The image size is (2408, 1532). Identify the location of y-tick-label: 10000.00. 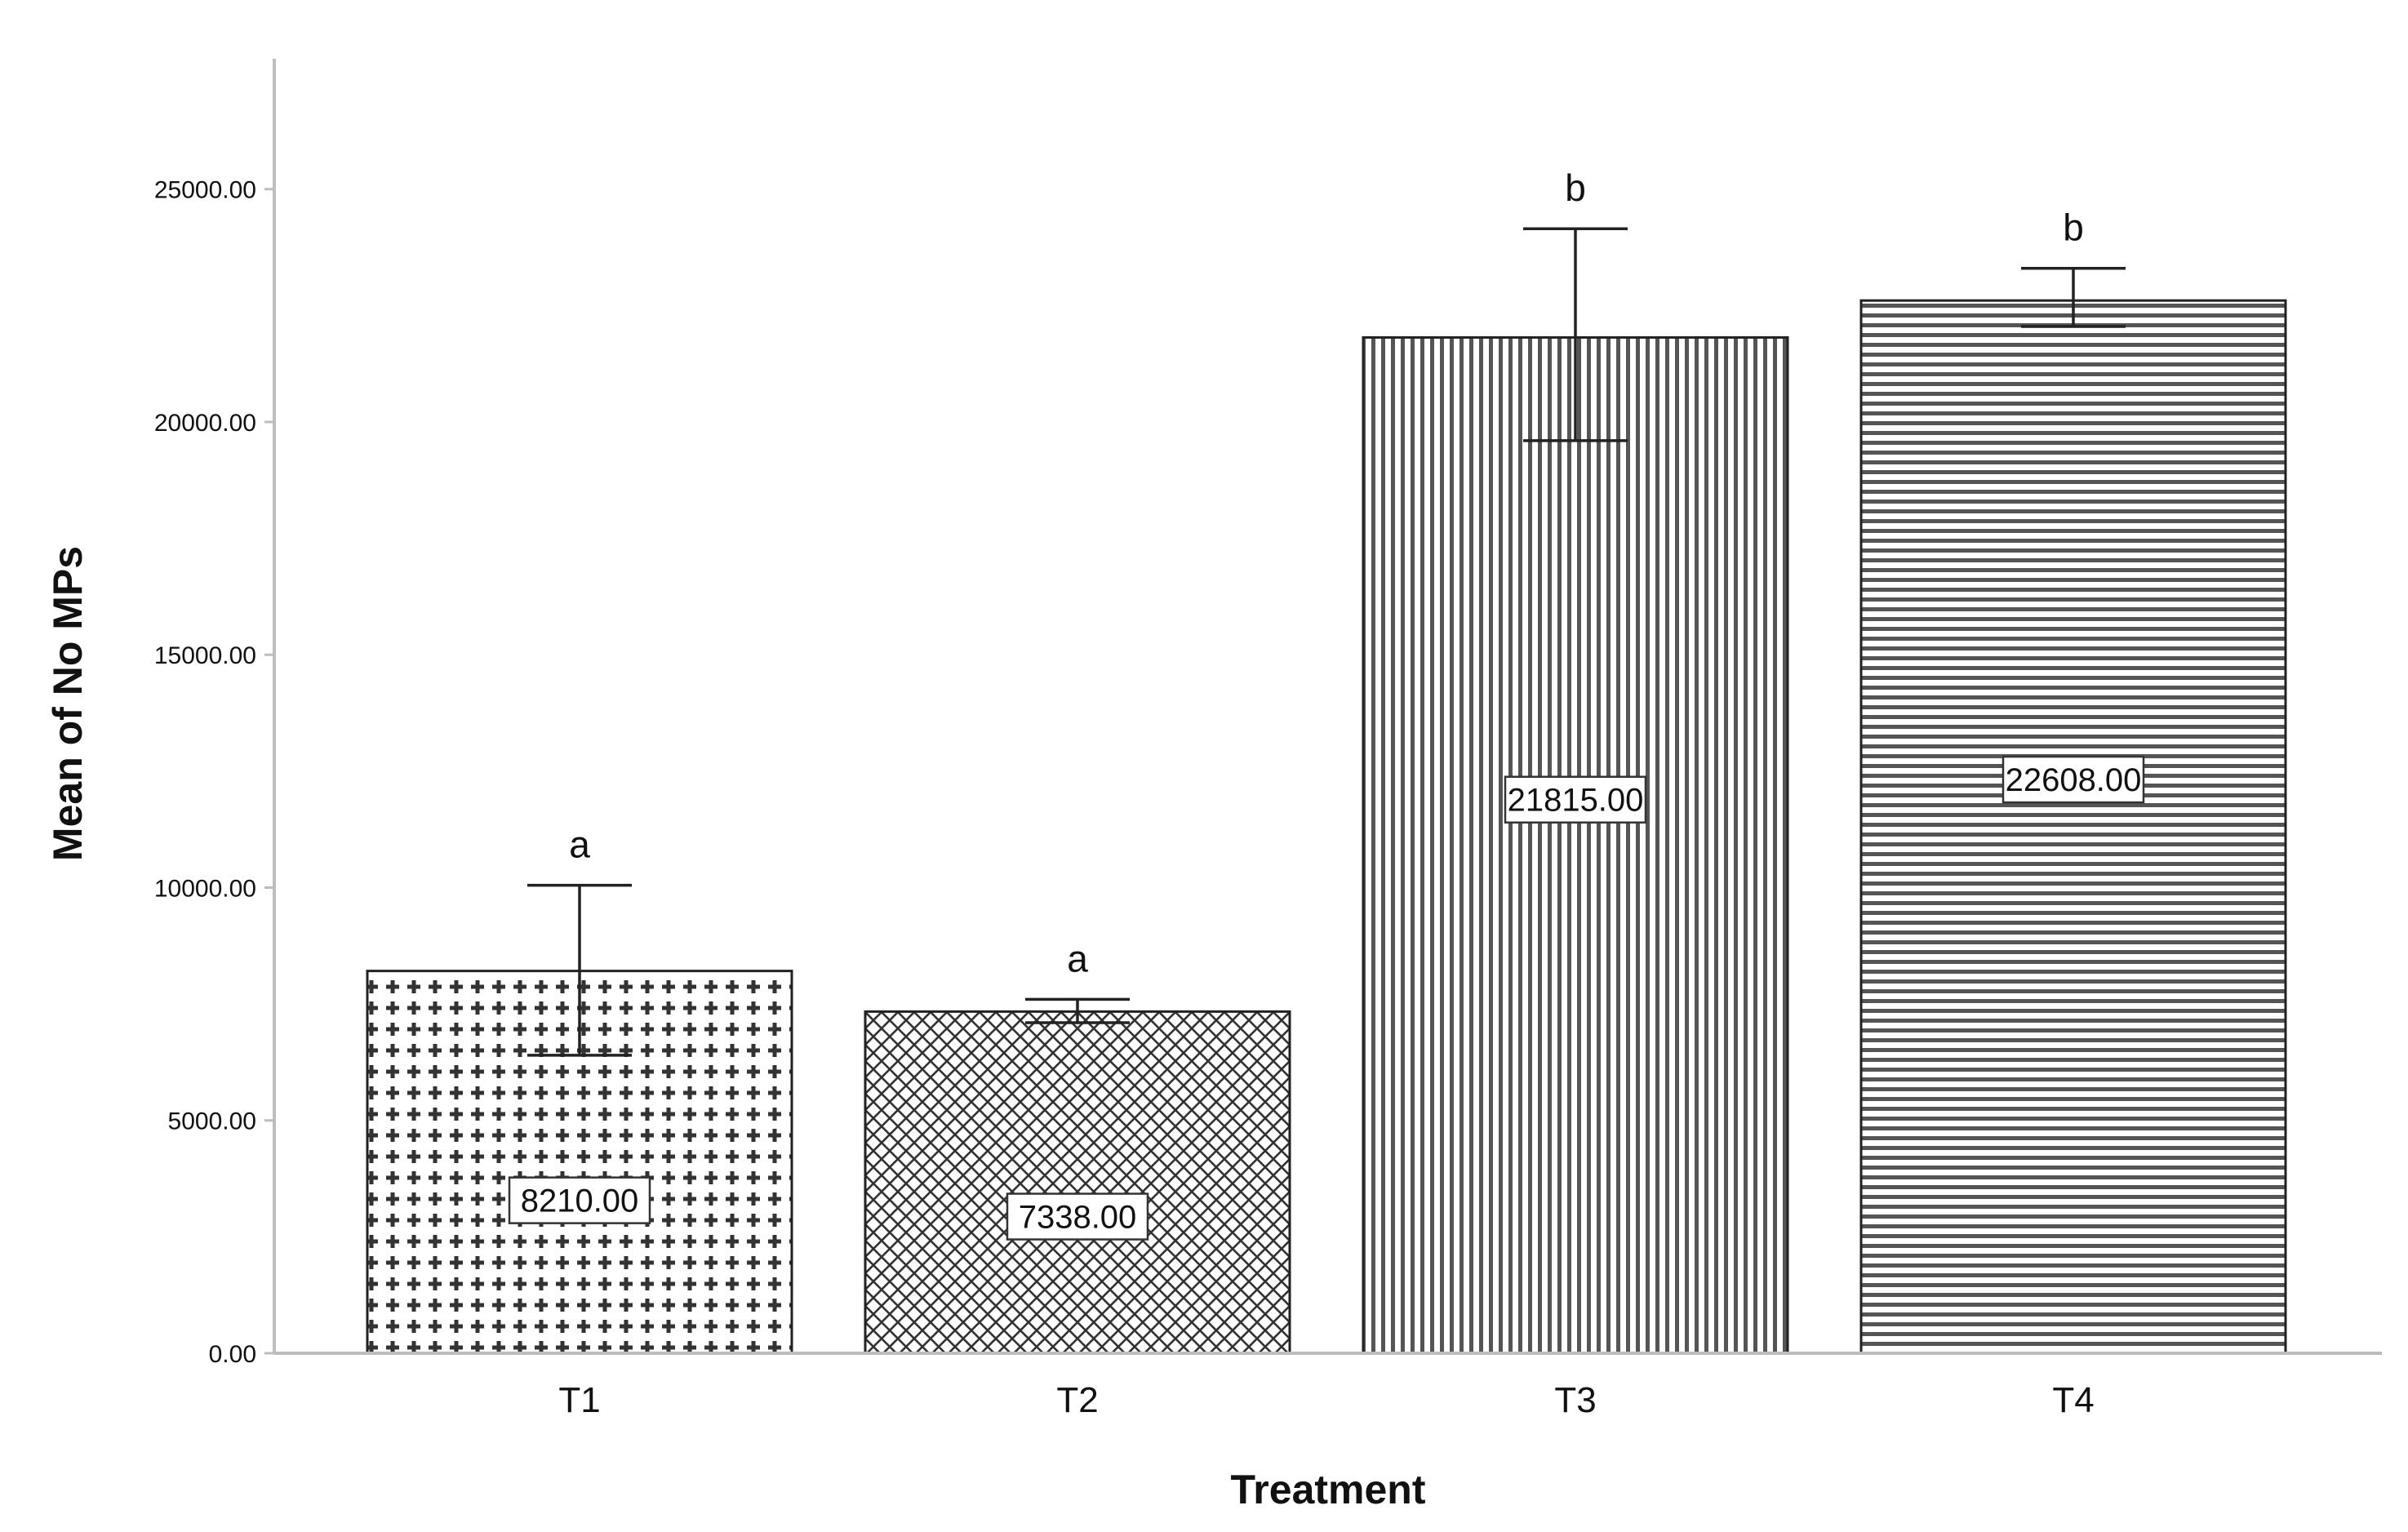
(205, 888).